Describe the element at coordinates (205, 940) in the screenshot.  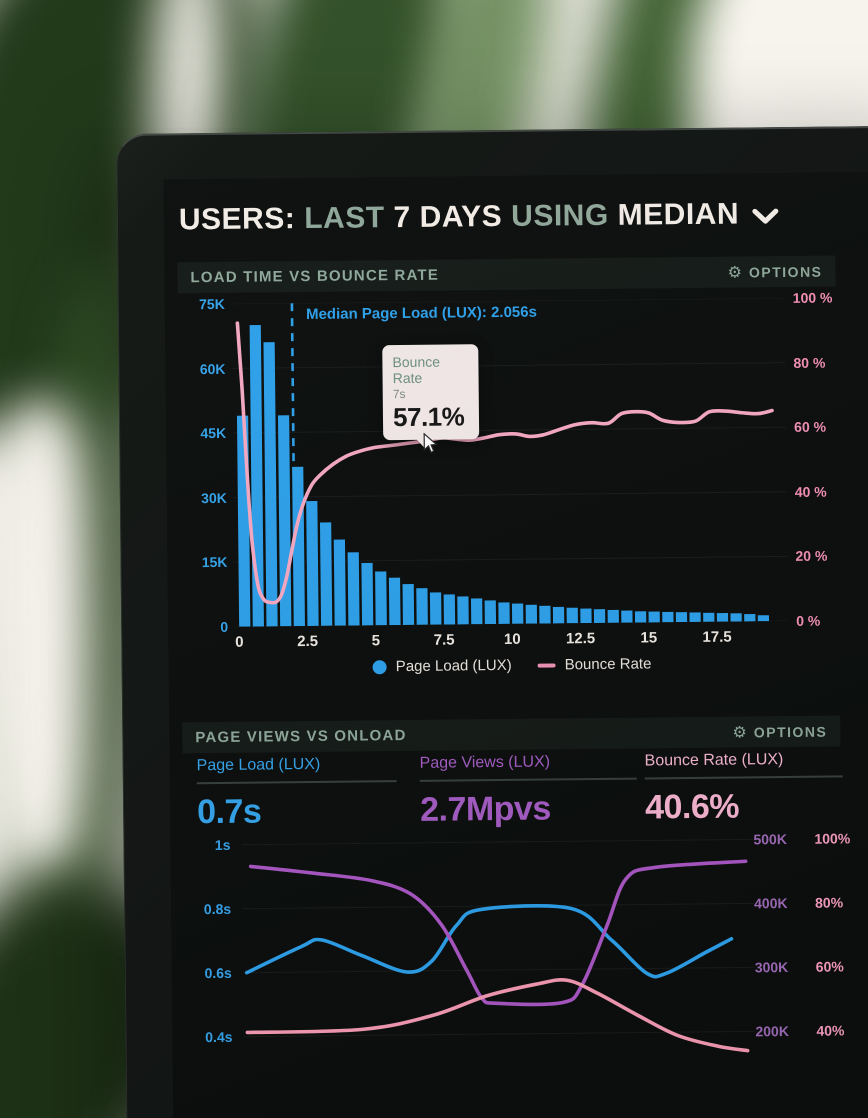
I see `chart2-y-axis-left: 1s 0.8s 0.6s 0.4s` at that location.